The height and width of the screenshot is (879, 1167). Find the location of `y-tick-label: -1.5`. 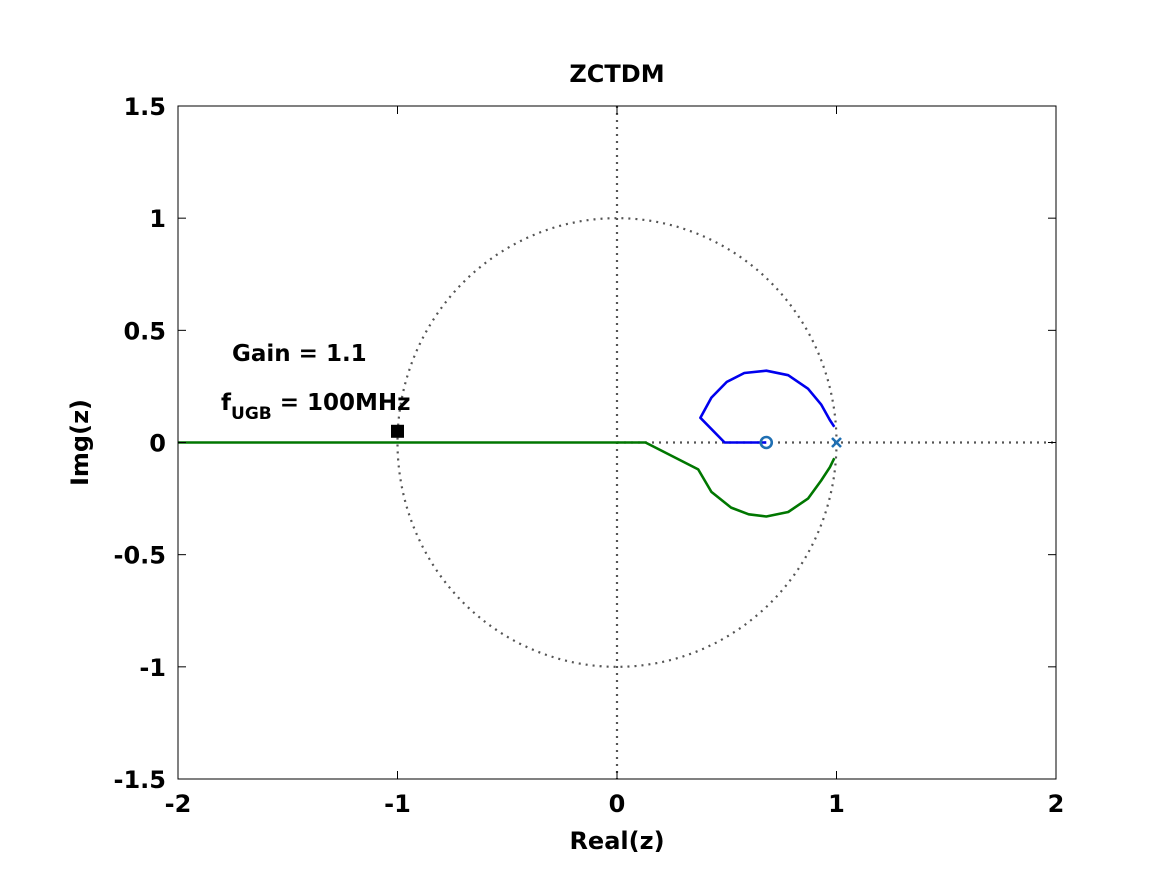

y-tick-label: -1.5 is located at coordinates (140, 780).